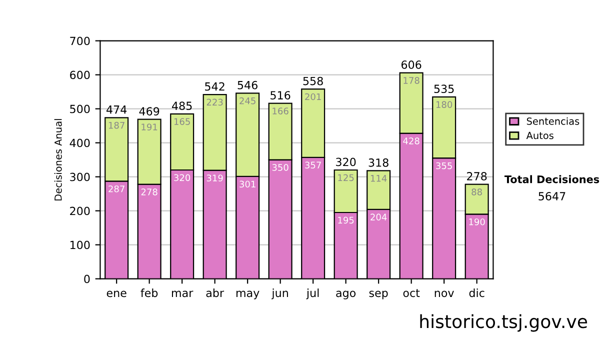 The width and height of the screenshot is (600, 340). What do you see at coordinates (214, 178) in the screenshot?
I see `data-label: 319` at bounding box center [214, 178].